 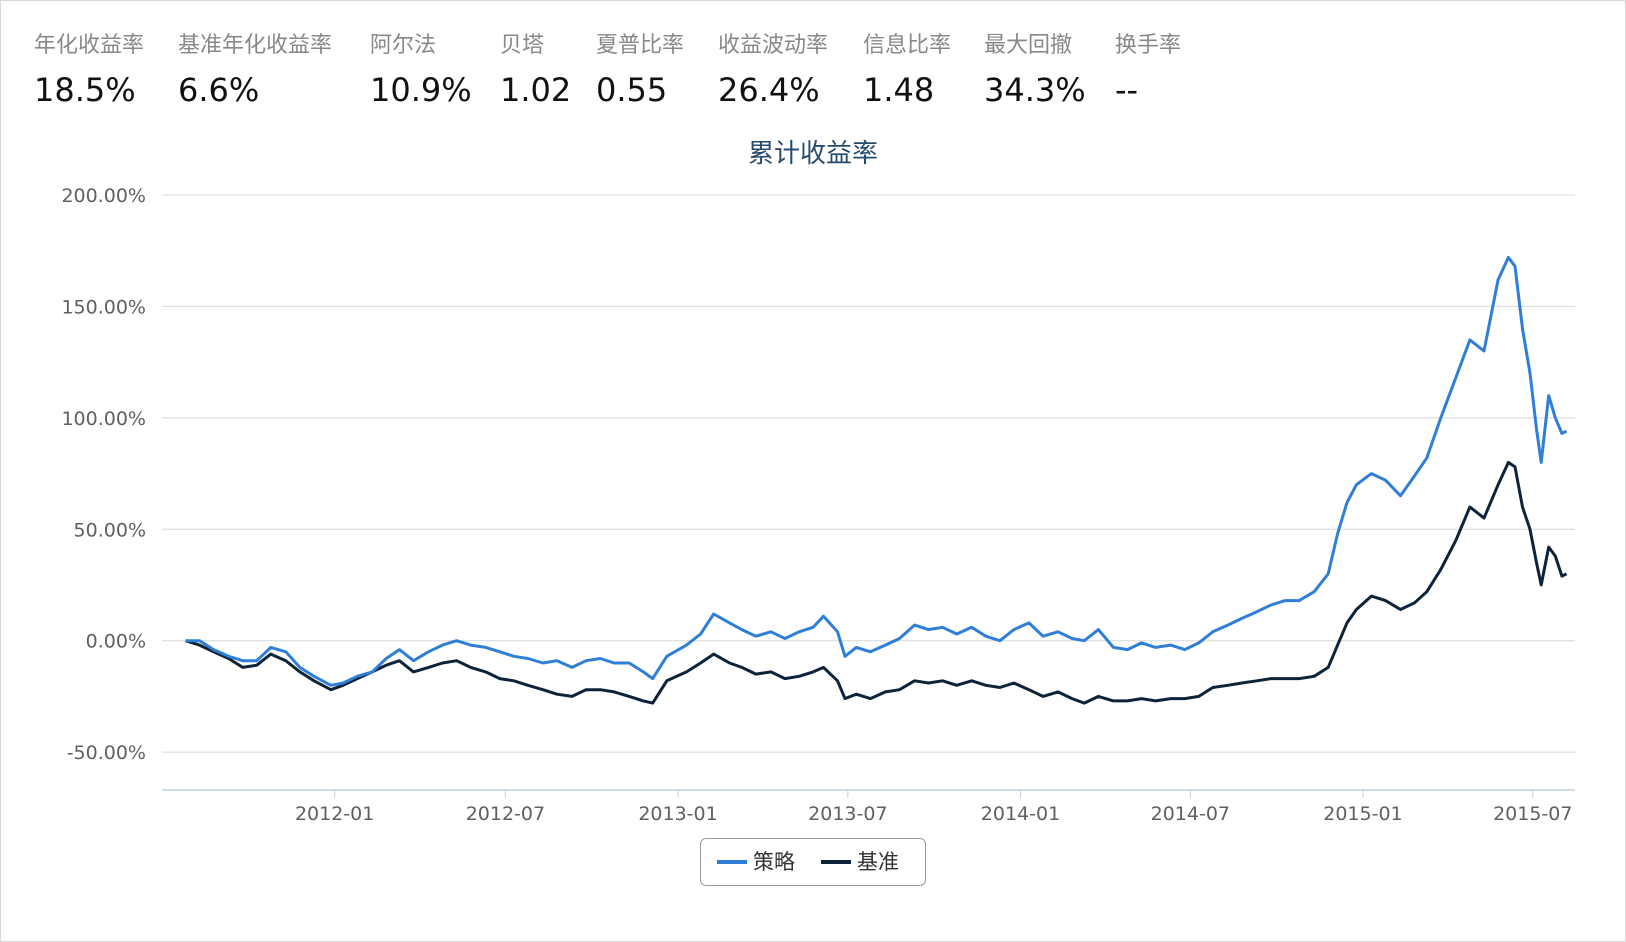 I want to click on y-tick-label: 100.00%, so click(x=103, y=419).